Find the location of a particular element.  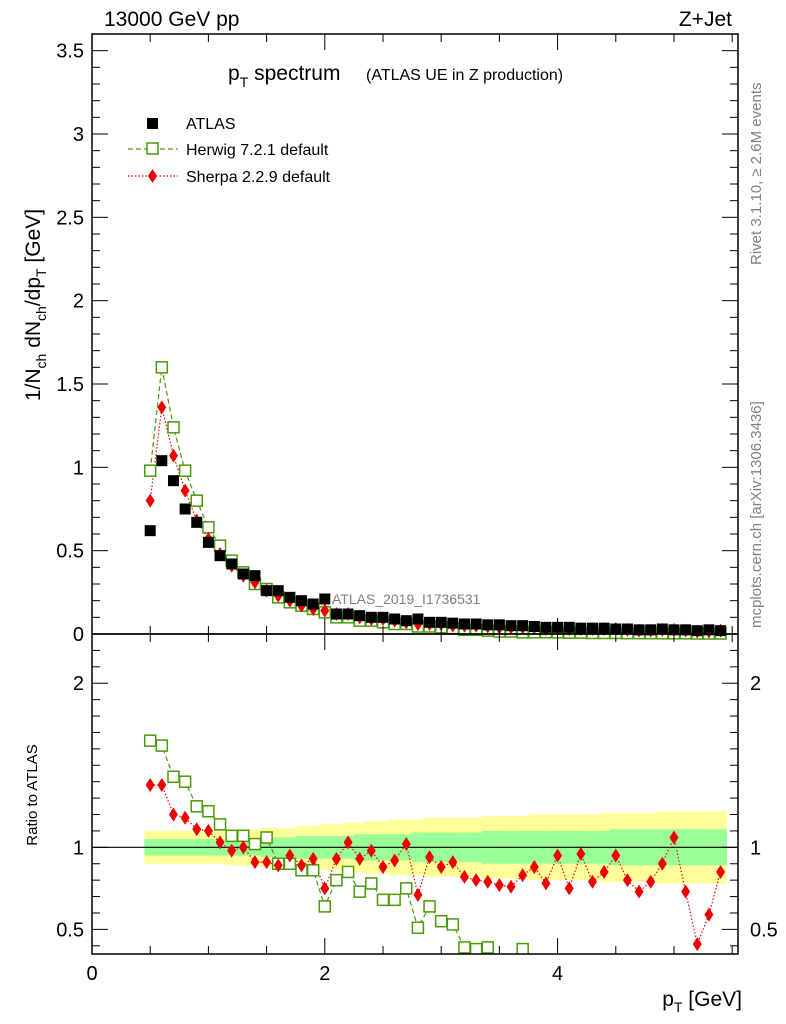

legend-herwig-marker is located at coordinates (152, 148).